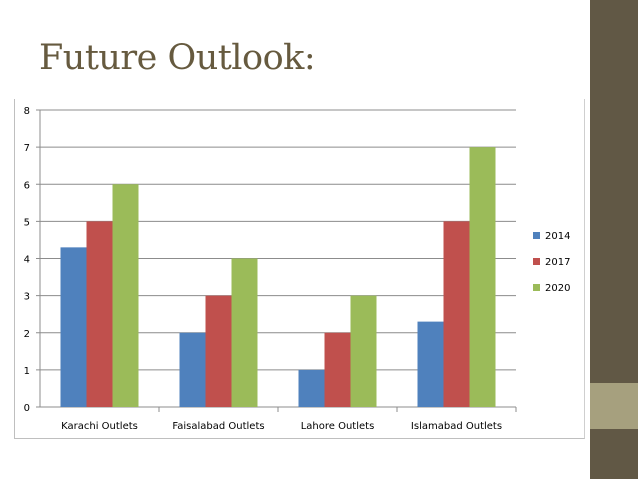  Describe the element at coordinates (614, 406) in the screenshot. I see `sidebar-accent-block` at that location.